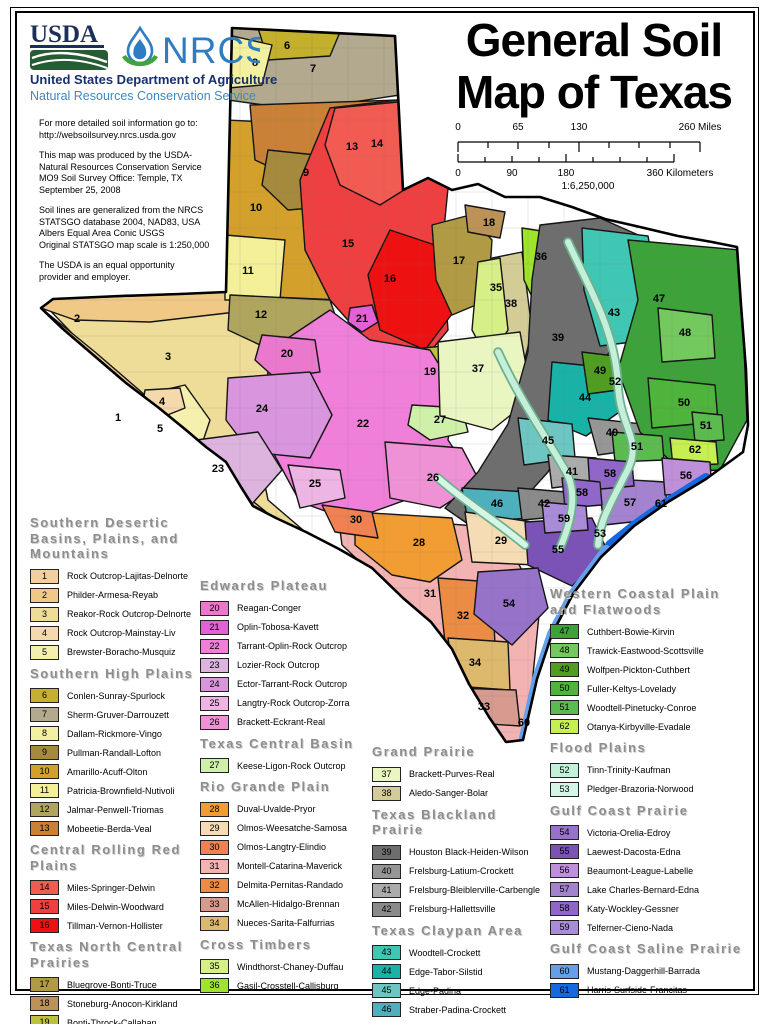  I want to click on legend-label: Straber-Padina-Crockett, so click(458, 1009).